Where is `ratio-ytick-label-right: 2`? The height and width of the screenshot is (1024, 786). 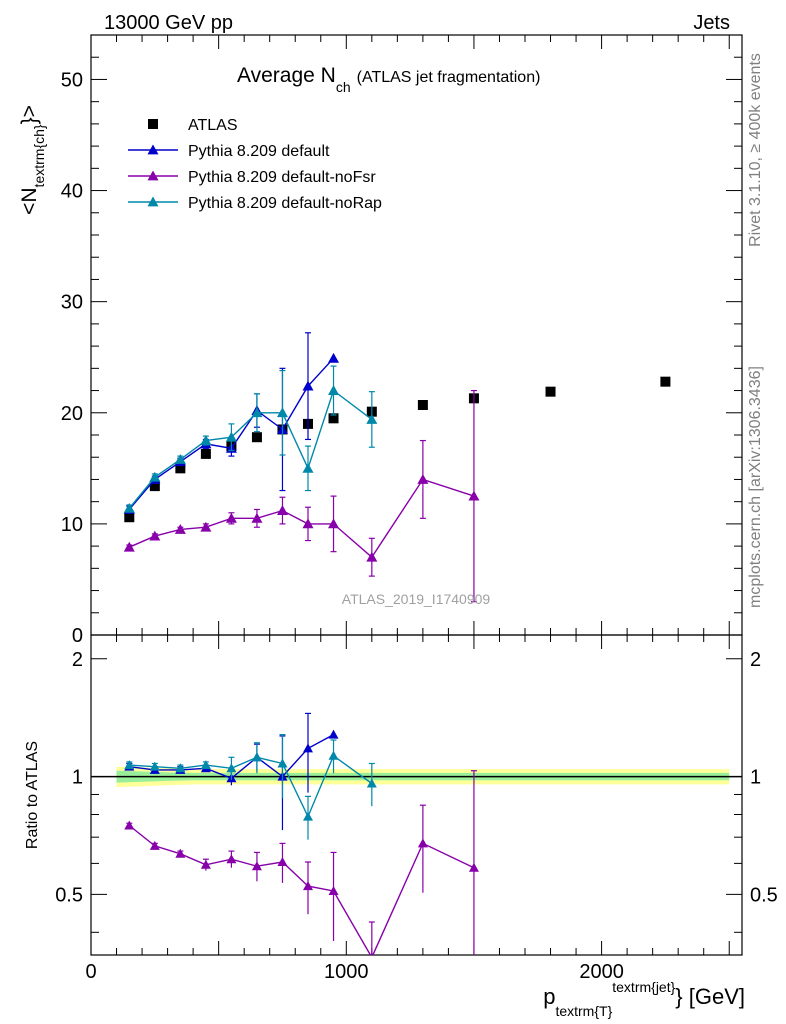 ratio-ytick-label-right: 2 is located at coordinates (755, 660).